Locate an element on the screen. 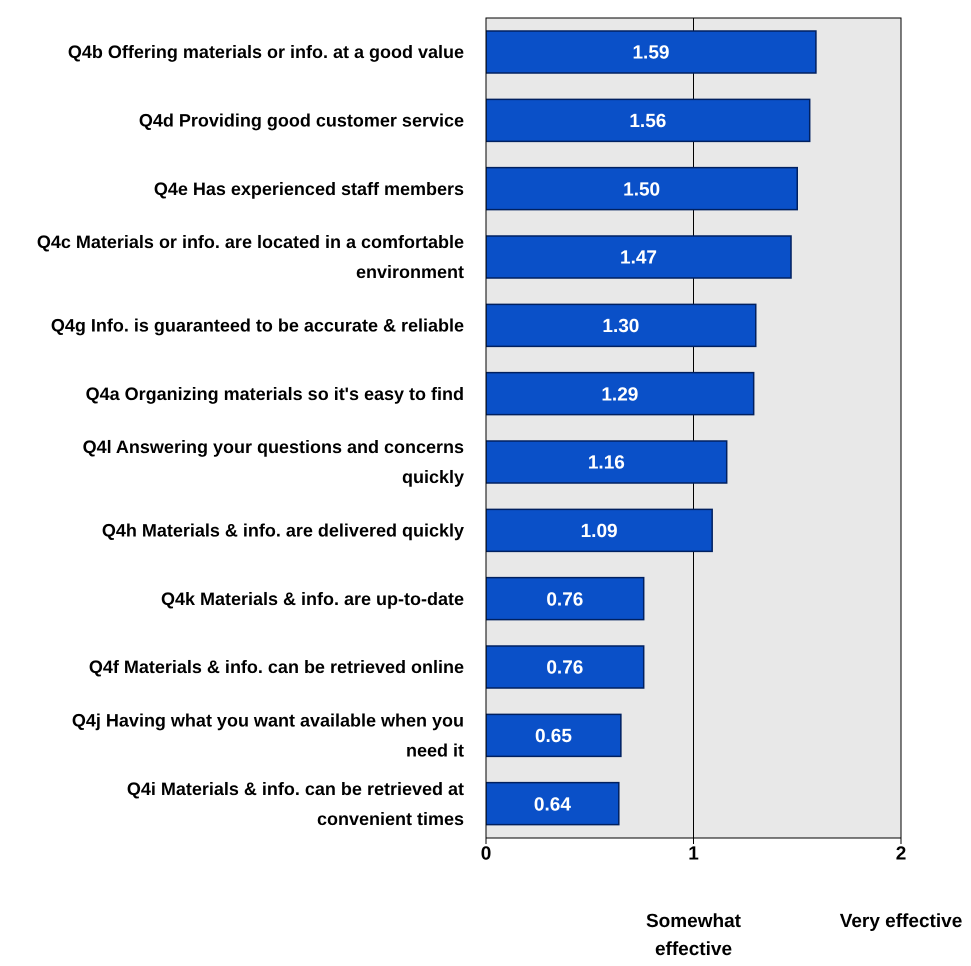 The image size is (971, 966). data-label: 1.59 is located at coordinates (651, 53).